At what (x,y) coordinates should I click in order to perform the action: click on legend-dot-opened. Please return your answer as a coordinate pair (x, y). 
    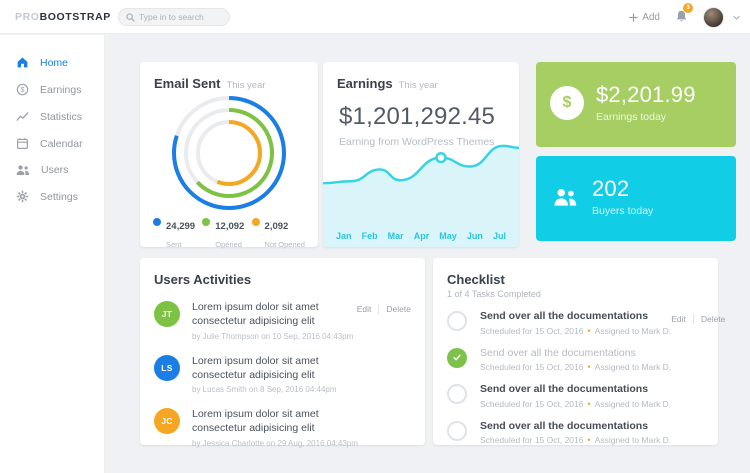
    Looking at the image, I should click on (206, 222).